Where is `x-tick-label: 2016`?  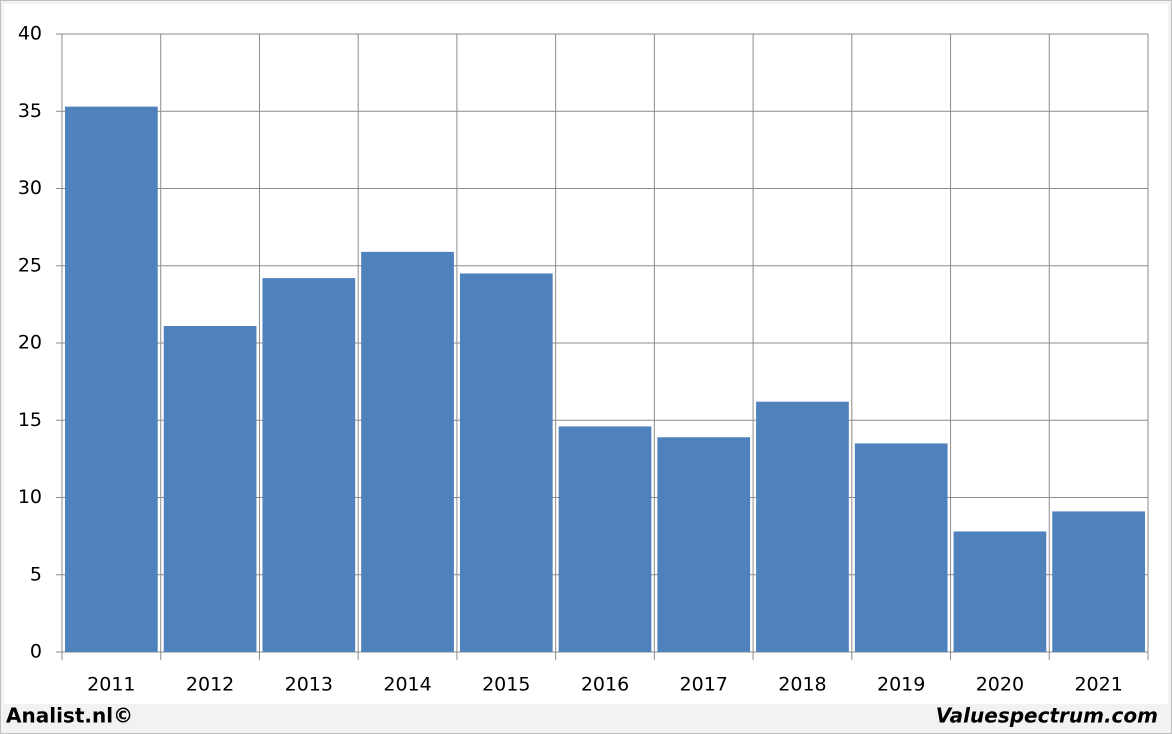
x-tick-label: 2016 is located at coordinates (605, 685).